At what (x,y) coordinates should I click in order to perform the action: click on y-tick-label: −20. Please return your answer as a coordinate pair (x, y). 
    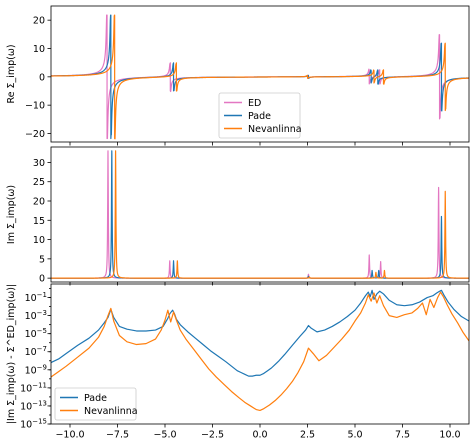
    Looking at the image, I should click on (35, 134).